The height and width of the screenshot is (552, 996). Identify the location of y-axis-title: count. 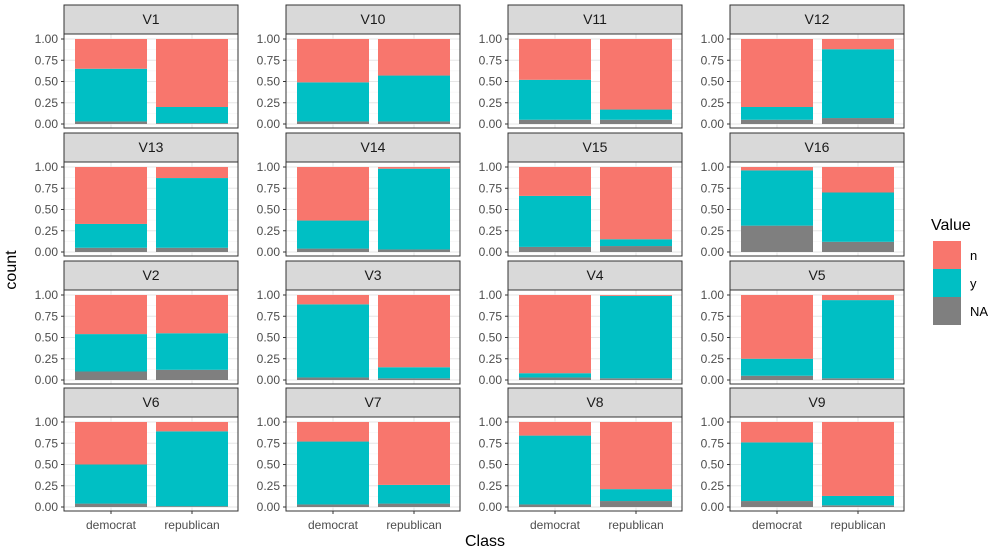
(11, 270).